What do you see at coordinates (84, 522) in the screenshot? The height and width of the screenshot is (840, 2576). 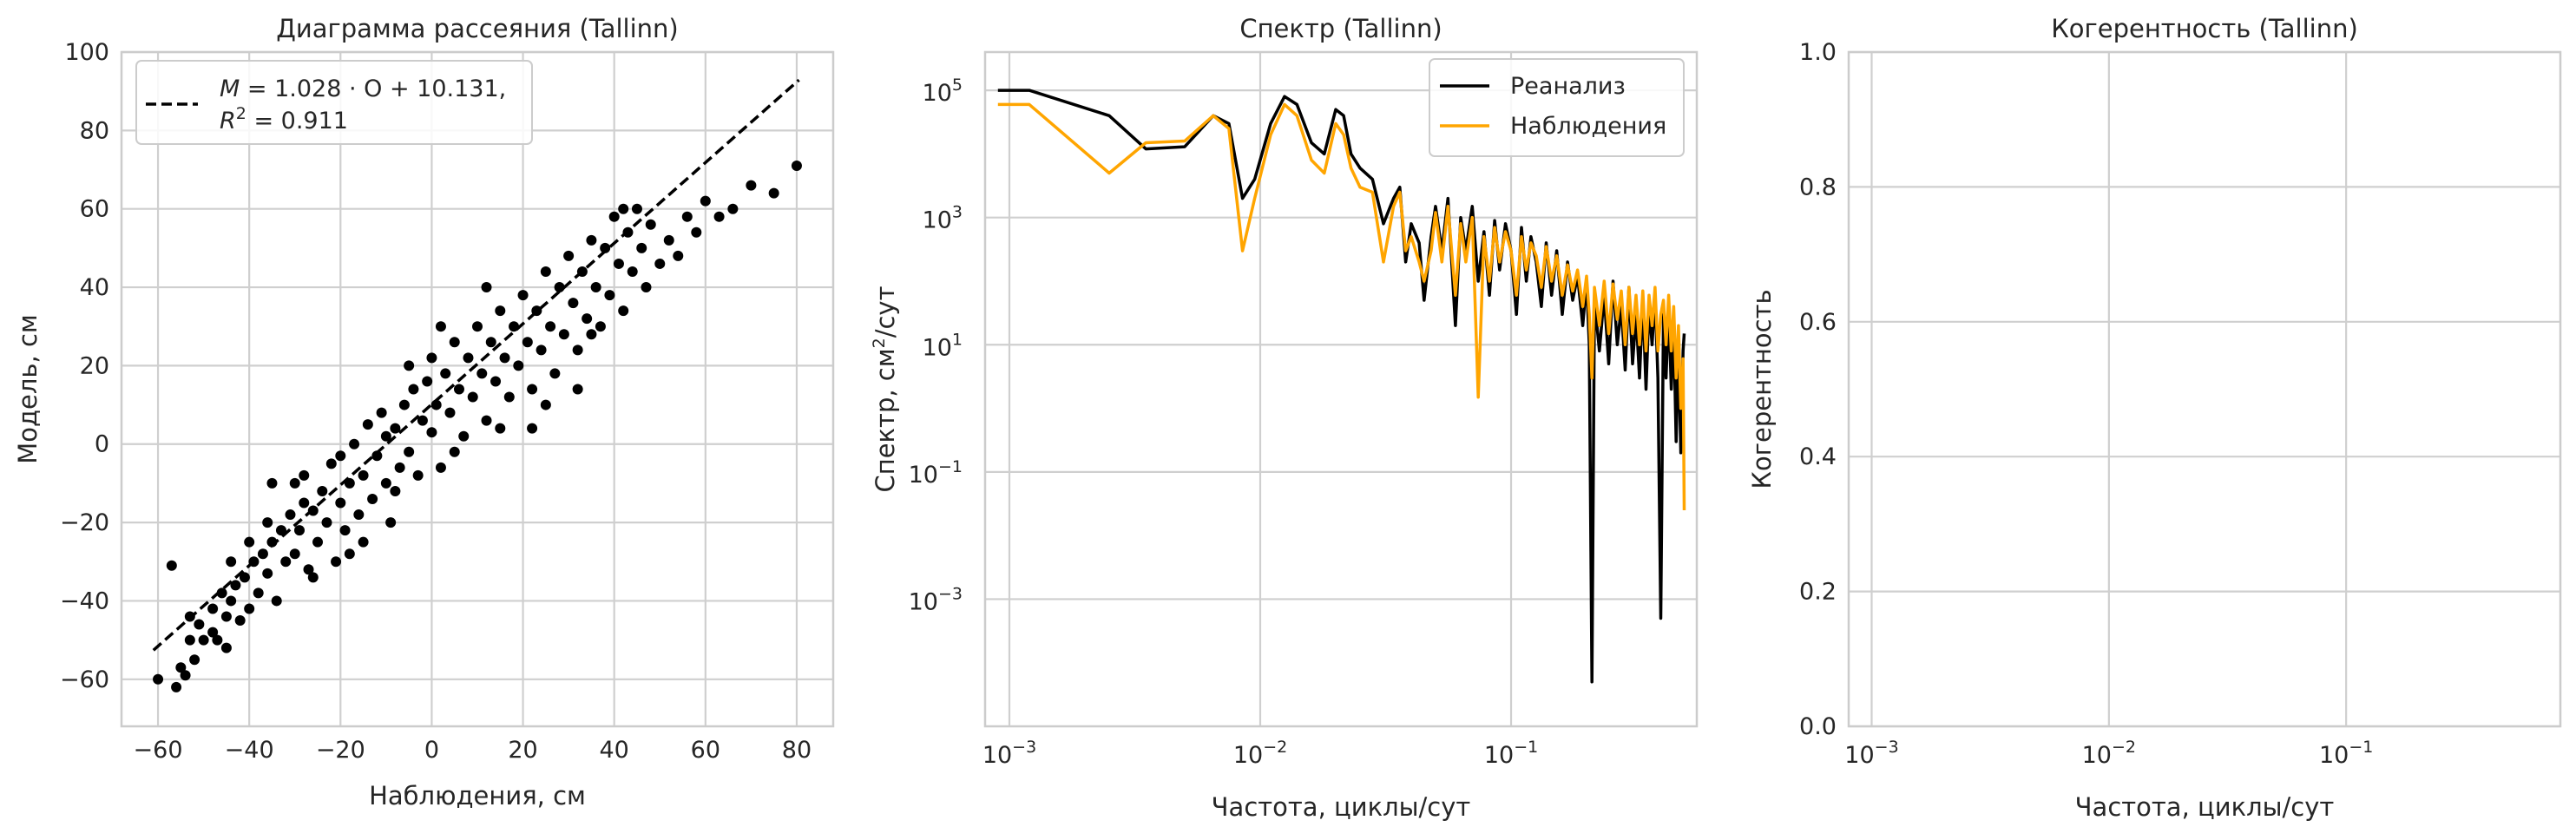 I see `y-tick-label: −20` at bounding box center [84, 522].